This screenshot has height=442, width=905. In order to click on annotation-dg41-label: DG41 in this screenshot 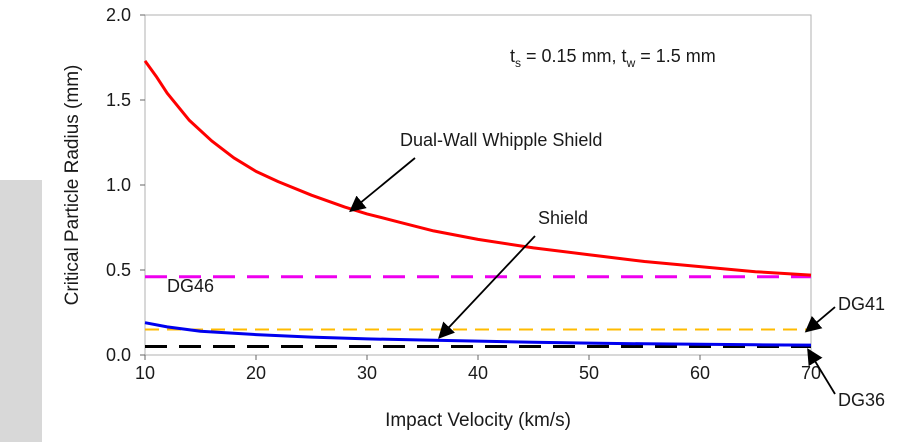, I will do `click(861, 304)`.